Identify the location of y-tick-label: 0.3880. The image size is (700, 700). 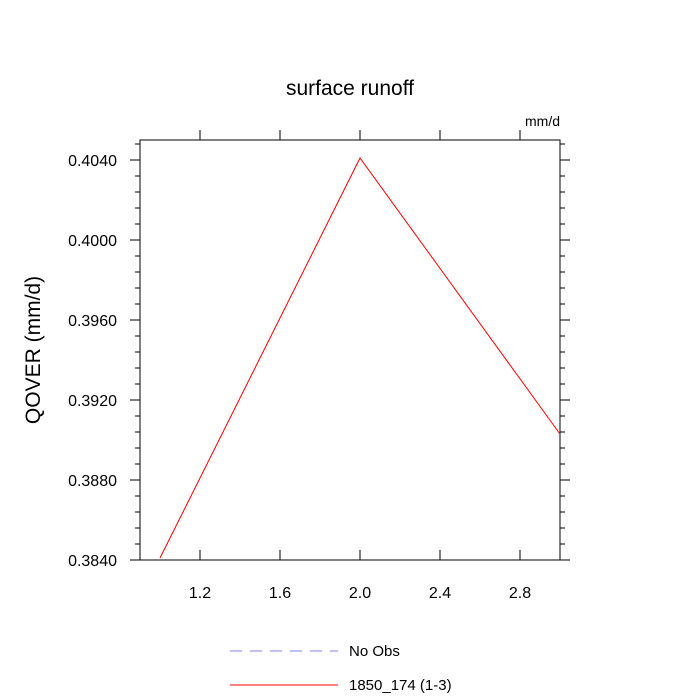
(92, 481).